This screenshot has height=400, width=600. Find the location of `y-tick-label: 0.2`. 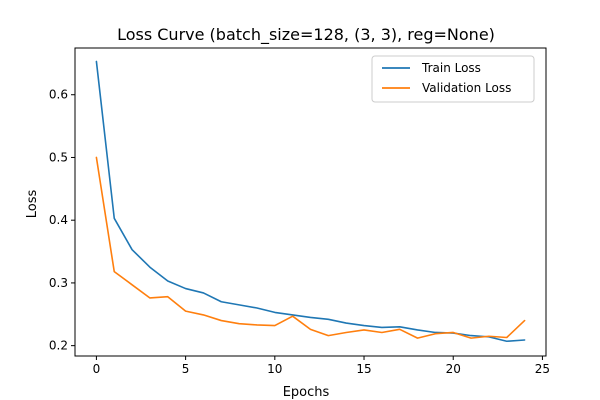

y-tick-label: 0.2 is located at coordinates (58, 346).